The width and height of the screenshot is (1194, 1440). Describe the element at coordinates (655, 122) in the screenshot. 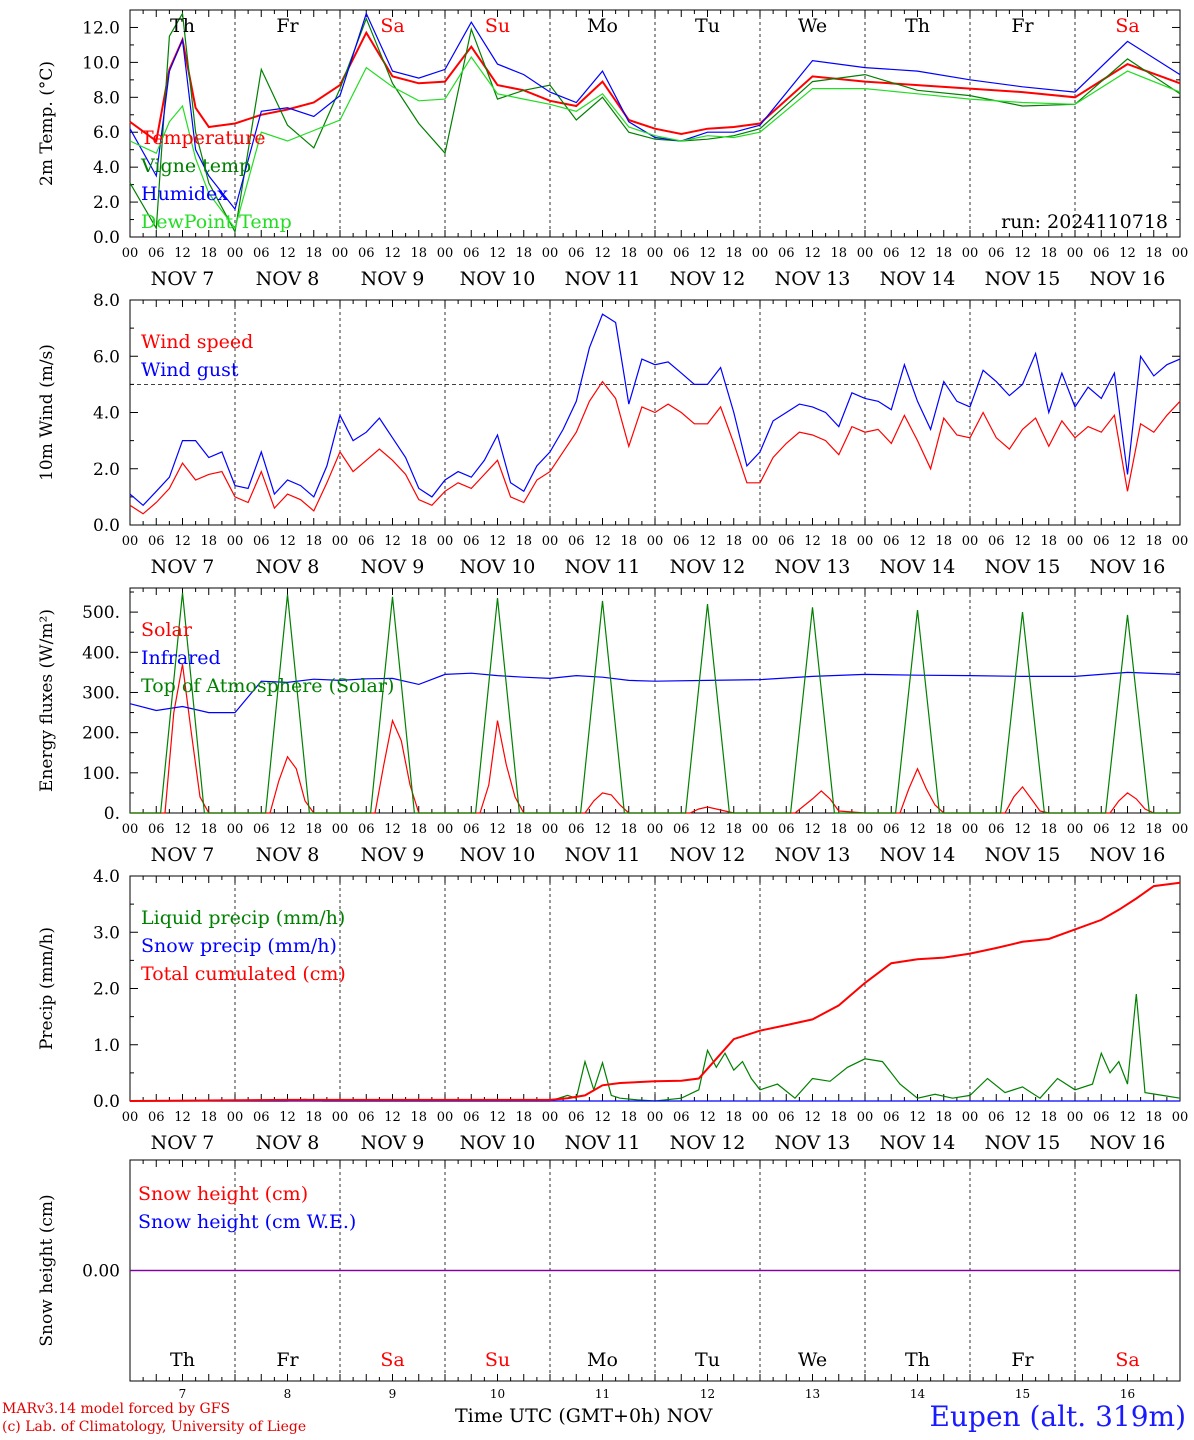

I see `series-line-vigne-temp` at that location.